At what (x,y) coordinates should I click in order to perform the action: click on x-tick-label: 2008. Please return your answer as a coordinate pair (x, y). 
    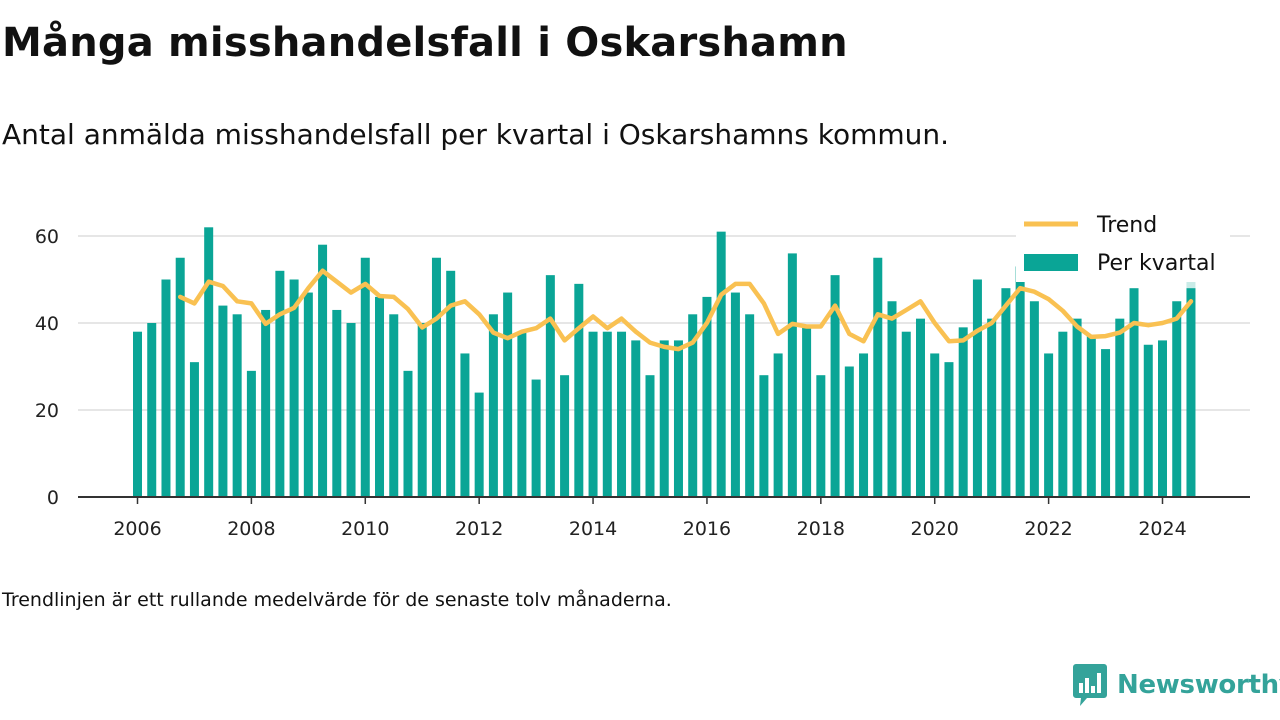
    Looking at the image, I should click on (251, 529).